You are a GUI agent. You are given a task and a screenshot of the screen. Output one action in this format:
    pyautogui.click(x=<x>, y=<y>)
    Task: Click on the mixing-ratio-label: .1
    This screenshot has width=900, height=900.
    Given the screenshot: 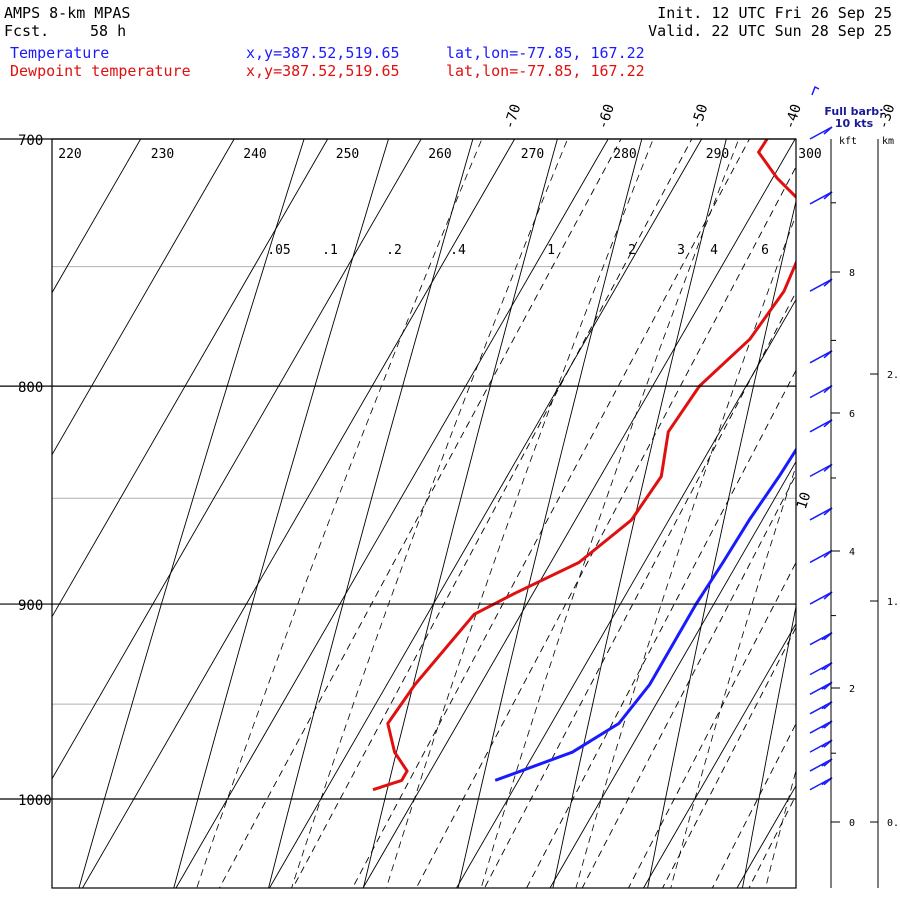 What is the action you would take?
    pyautogui.click(x=330, y=250)
    